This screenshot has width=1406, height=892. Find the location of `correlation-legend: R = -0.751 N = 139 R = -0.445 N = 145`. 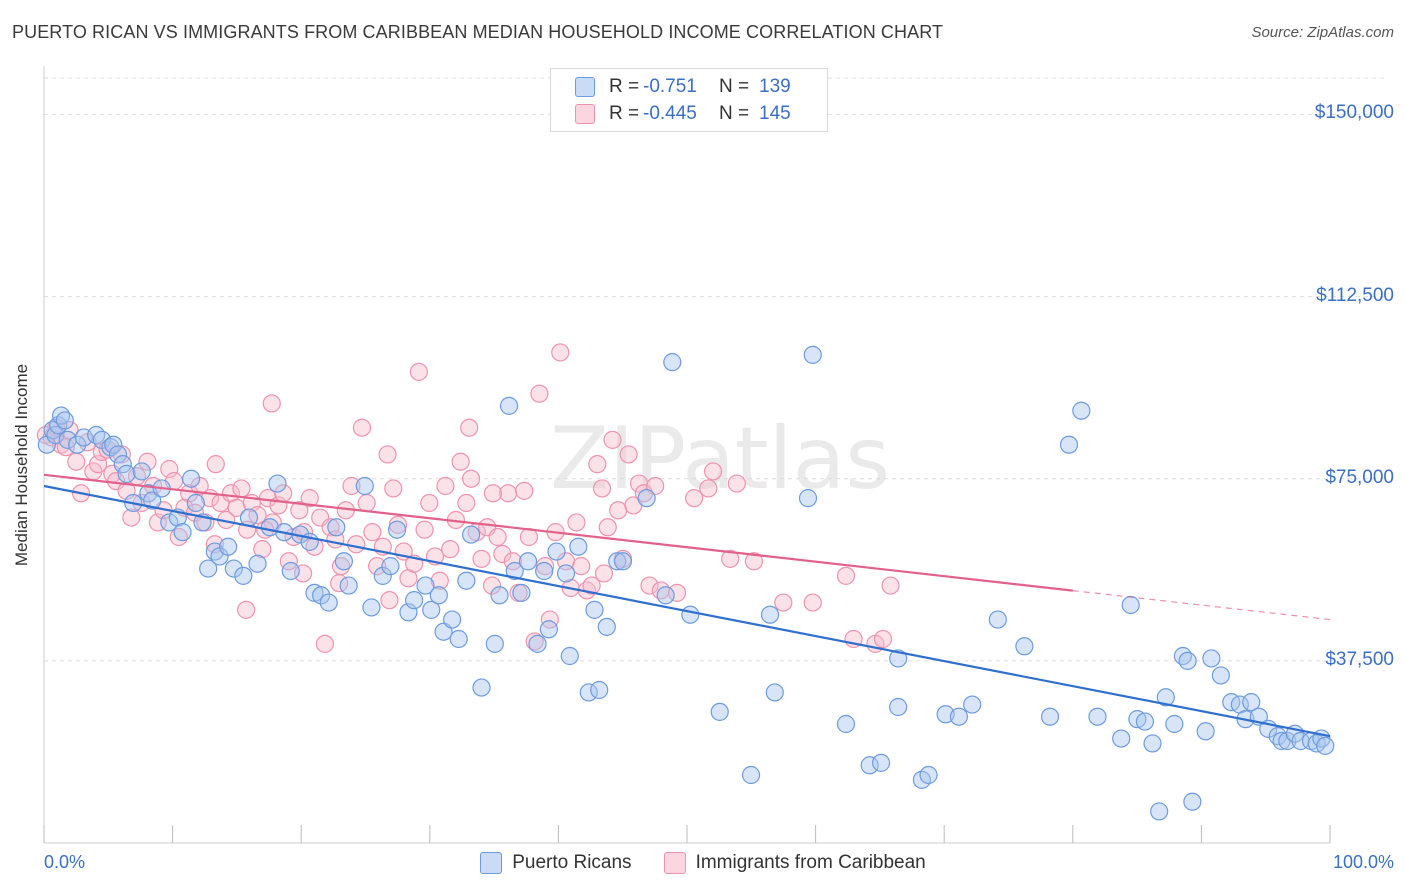

correlation-legend: R = -0.751 N = 139 R = -0.445 N = 145 is located at coordinates (689, 100).